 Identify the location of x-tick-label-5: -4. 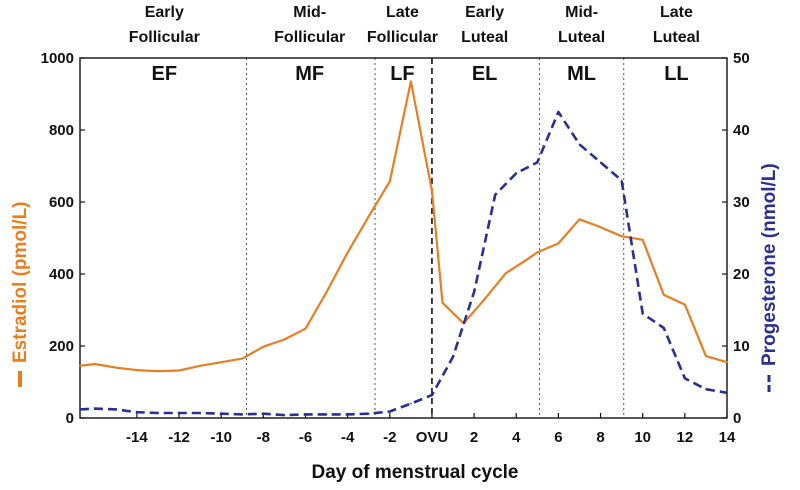
(348, 437).